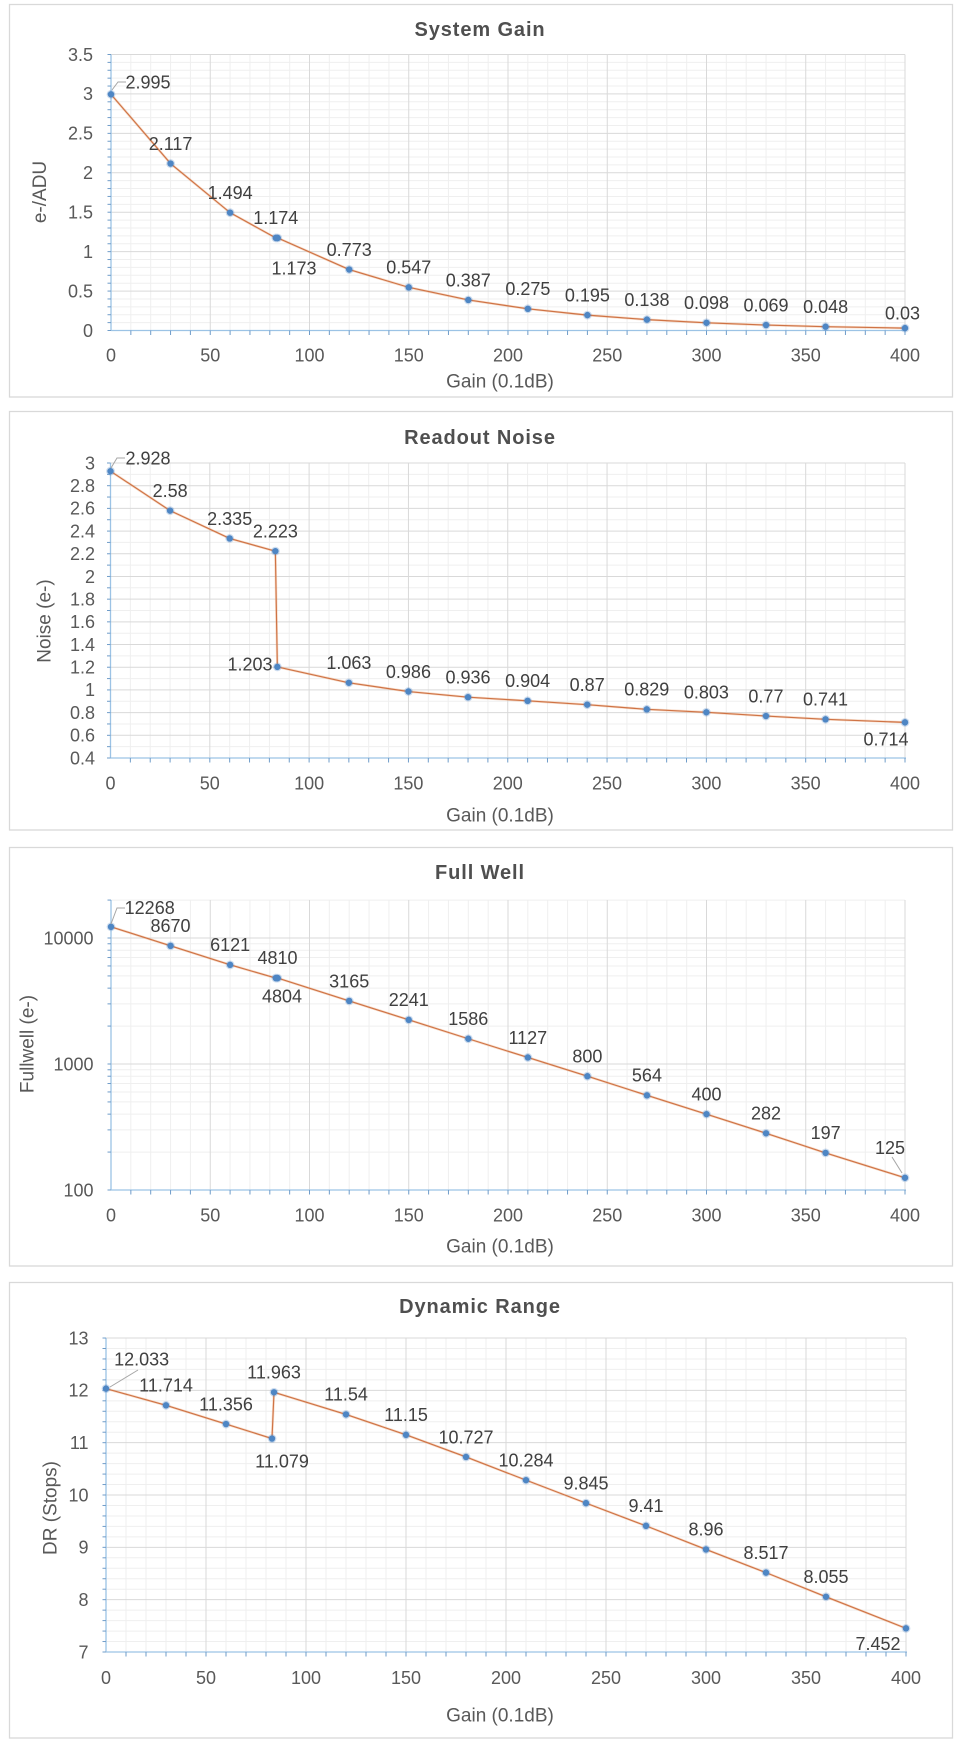 This screenshot has height=1747, width=961. What do you see at coordinates (147, 458) in the screenshot?
I see `svg-text: 2.928` at bounding box center [147, 458].